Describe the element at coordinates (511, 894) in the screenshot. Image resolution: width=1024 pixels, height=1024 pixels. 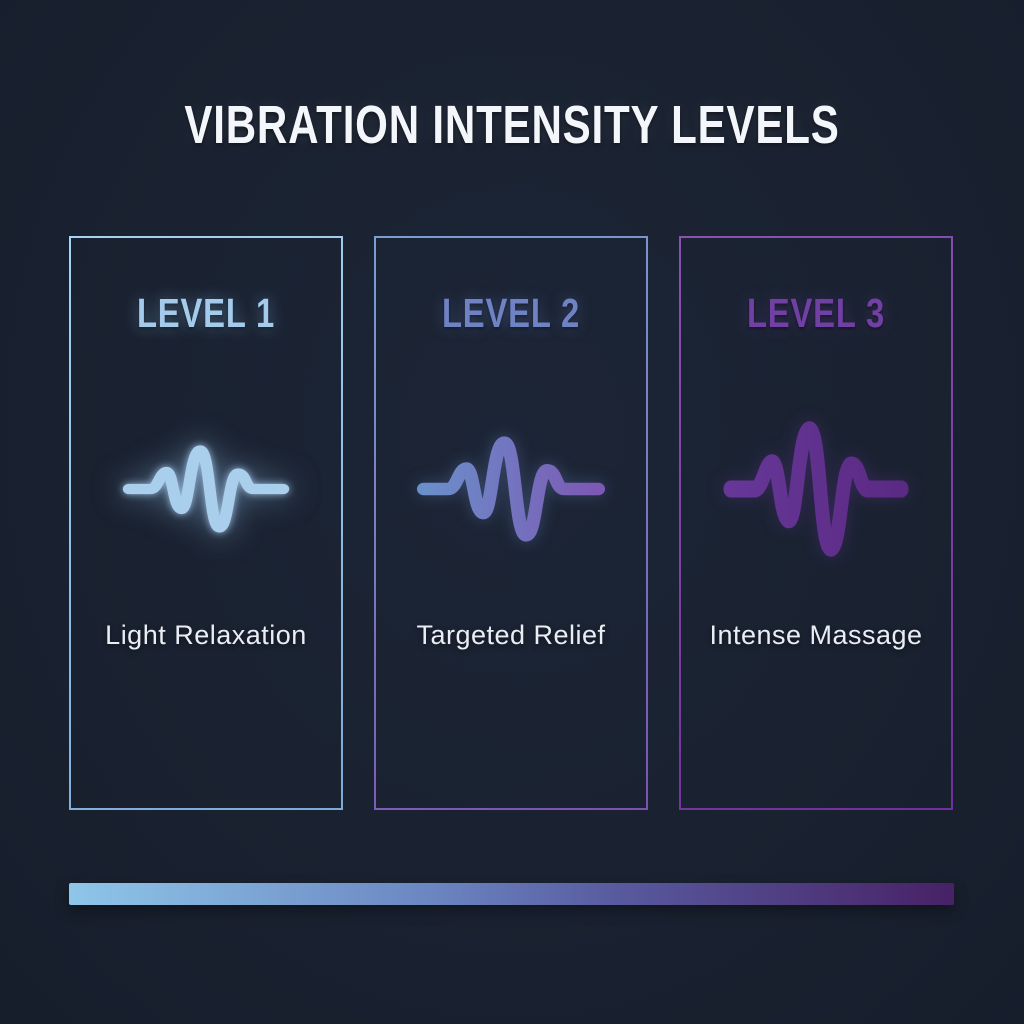
I see `intensity-gradient-bar` at that location.